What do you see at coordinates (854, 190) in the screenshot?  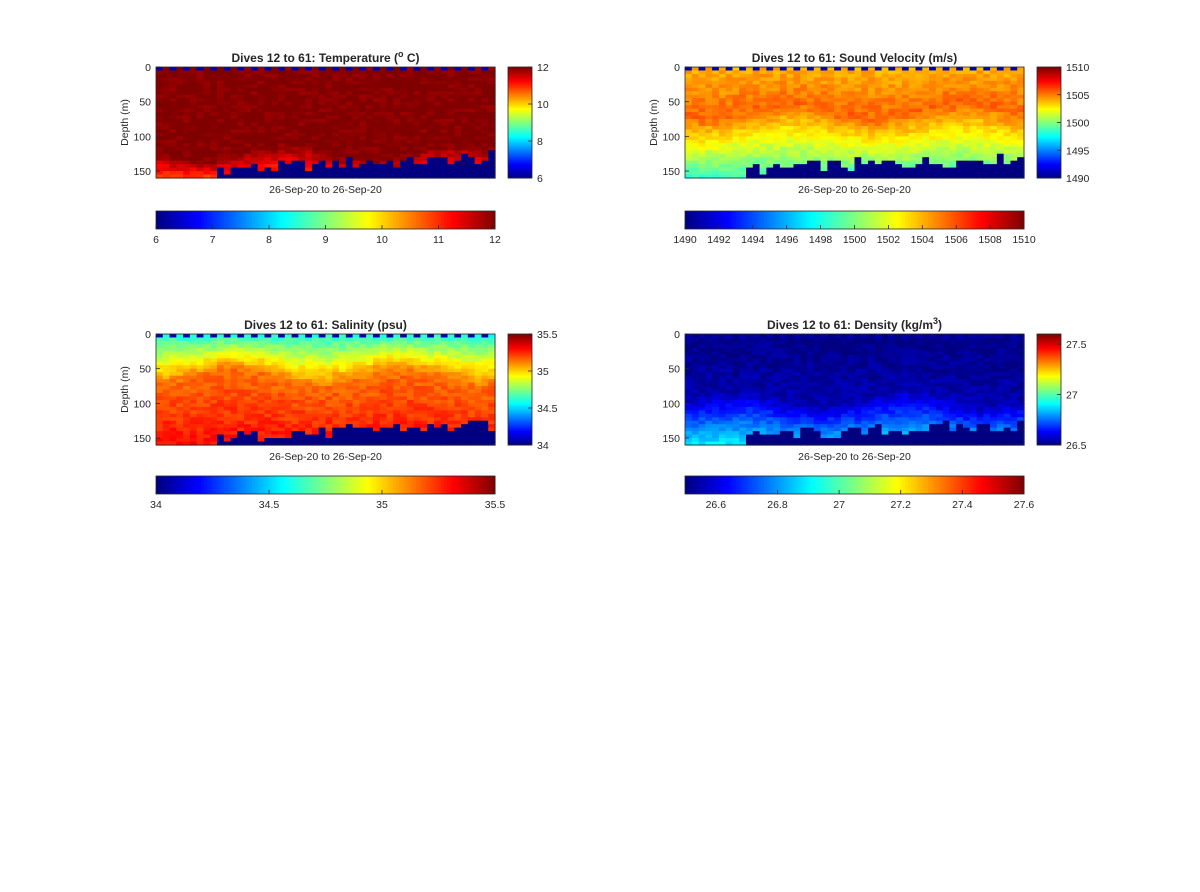 I see `x-axis-label: 26-Sep-20 to 26-Sep-20` at bounding box center [854, 190].